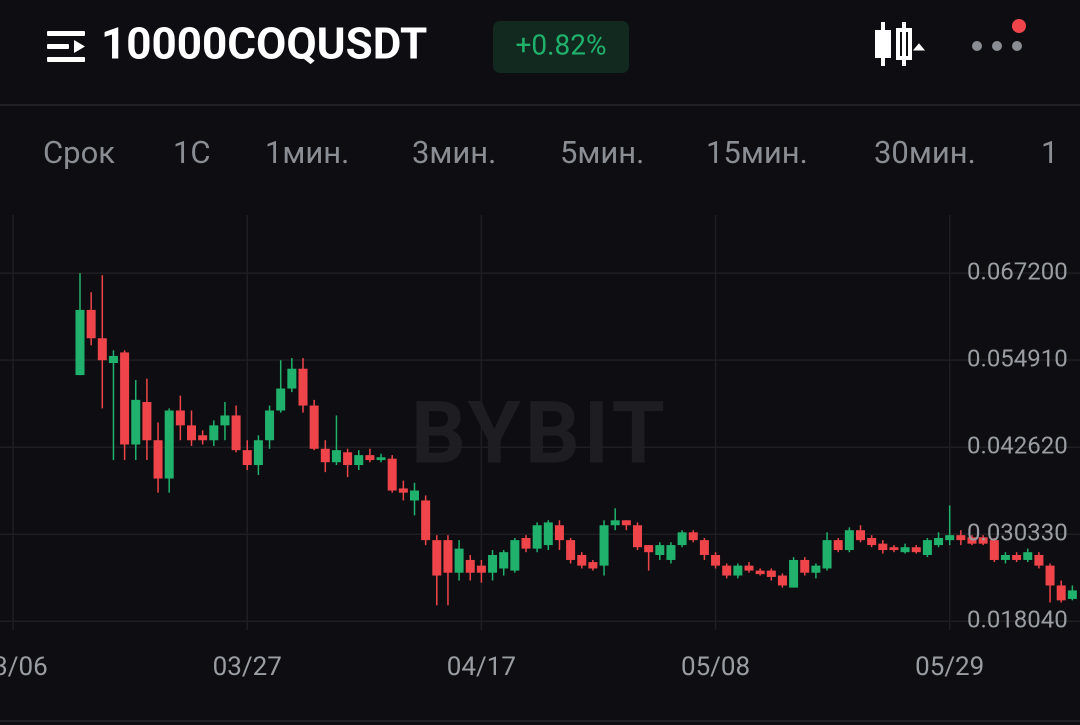 This screenshot has width=1080, height=725. Describe the element at coordinates (1017, 446) in the screenshot. I see `y-tick-label: 0.042620` at that location.